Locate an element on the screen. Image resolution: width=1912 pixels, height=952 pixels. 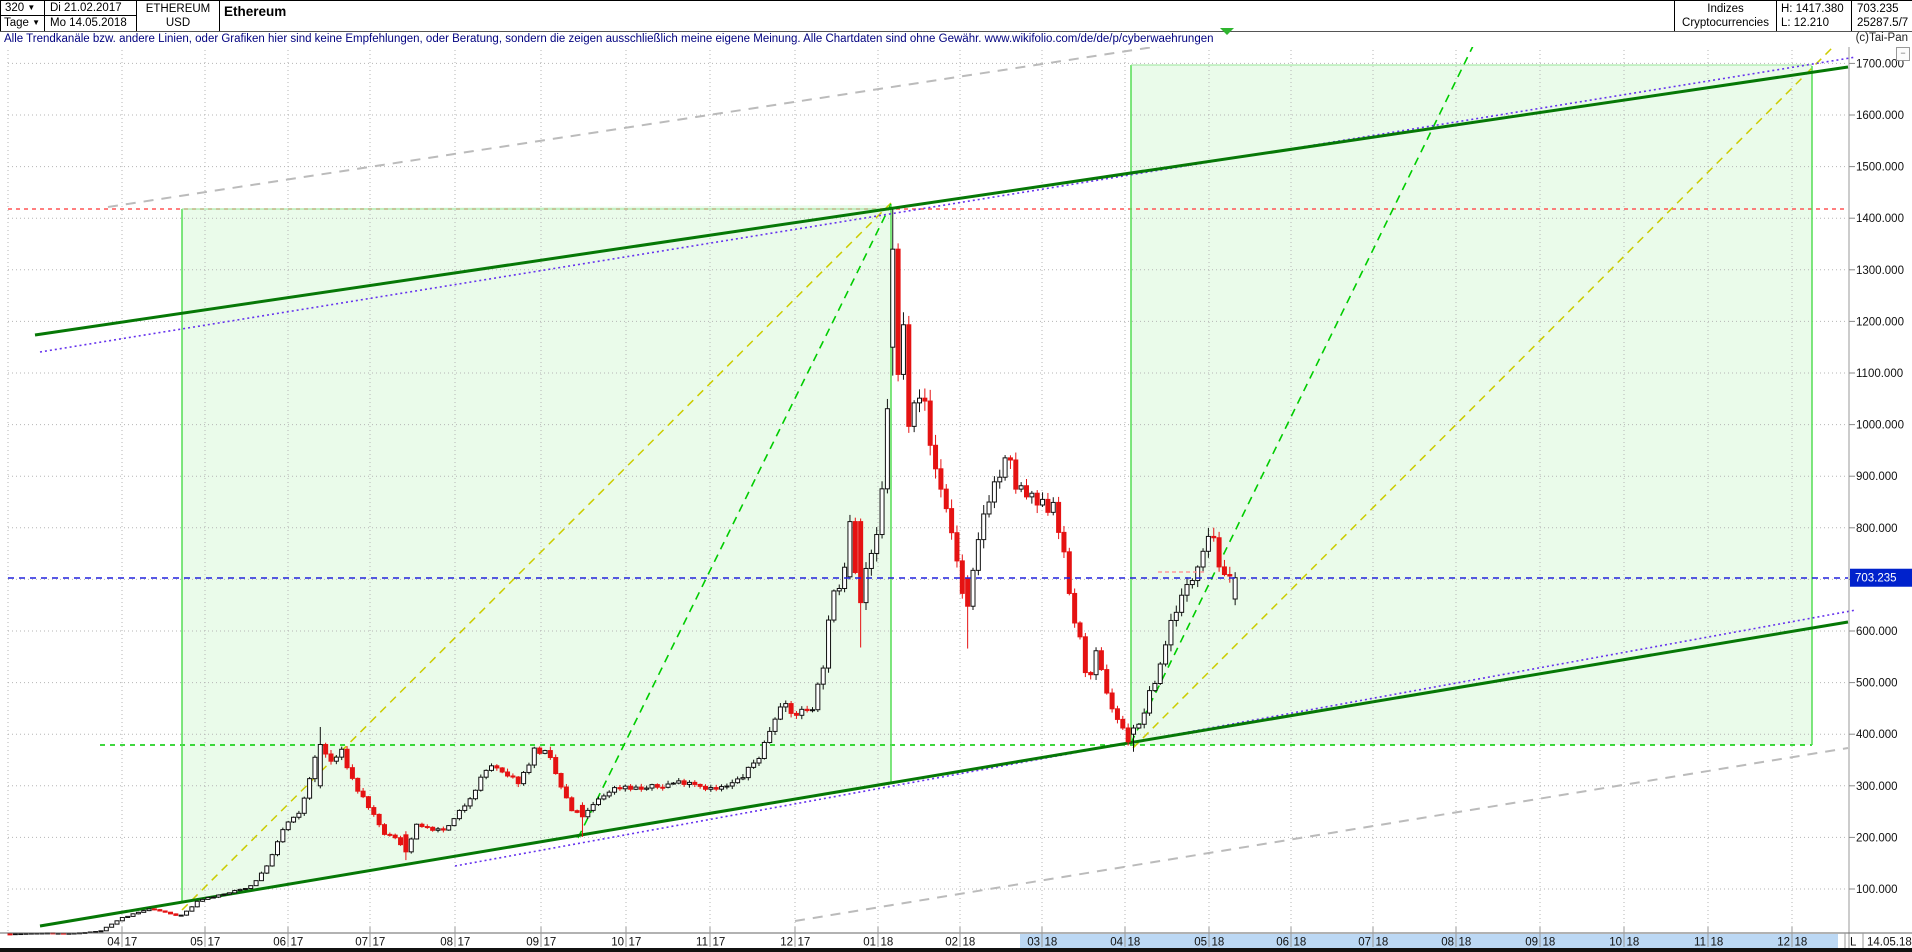
timeframe-dropdown: Tage ▼ is located at coordinates (22, 23).